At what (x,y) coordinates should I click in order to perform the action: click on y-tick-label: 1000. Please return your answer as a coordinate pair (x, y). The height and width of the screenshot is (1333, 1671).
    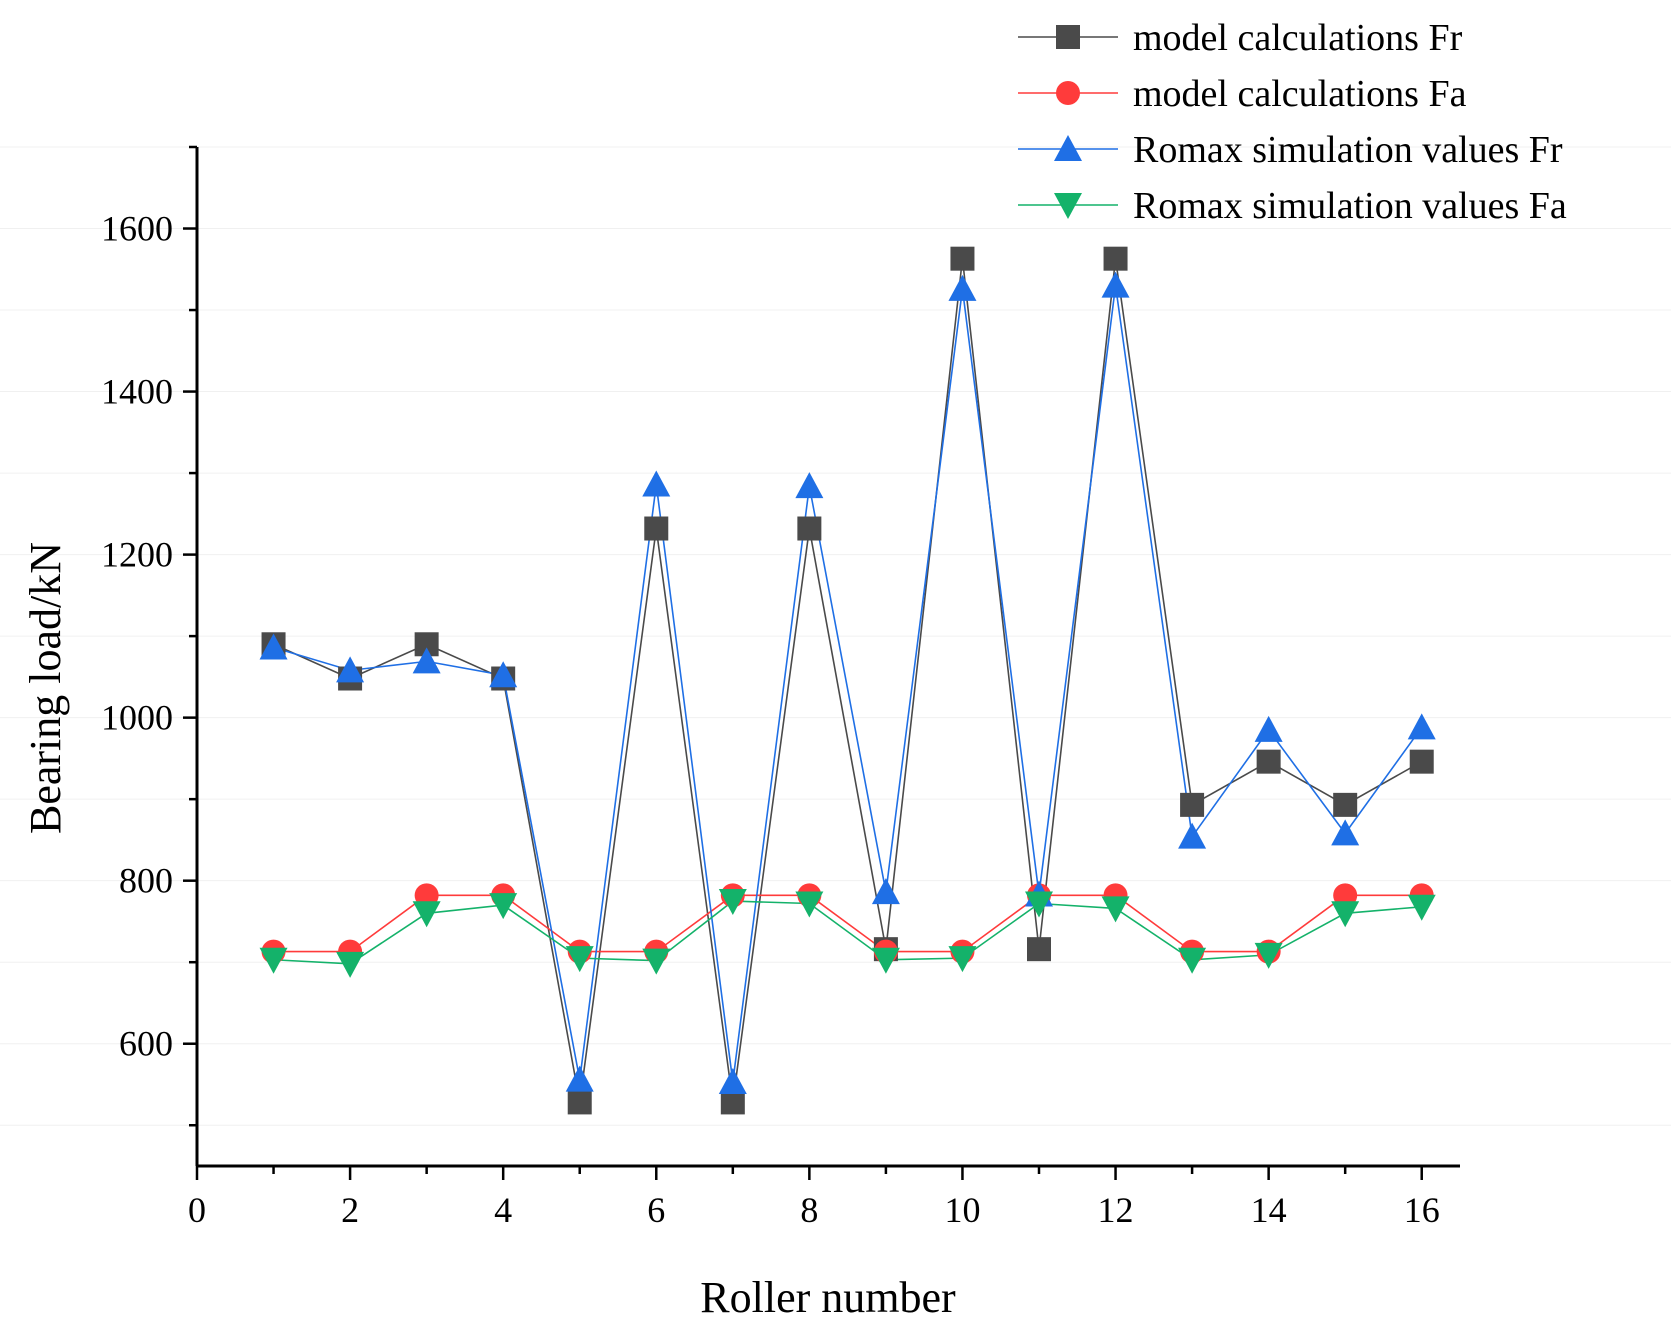
    Looking at the image, I should click on (137, 718).